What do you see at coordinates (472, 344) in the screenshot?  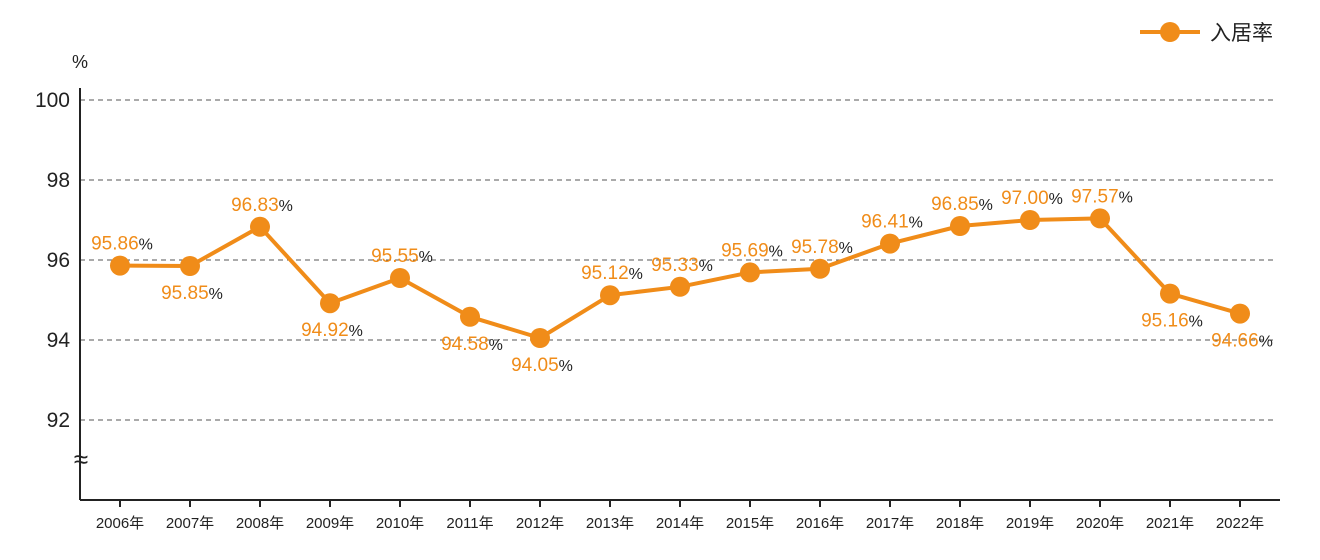 I see `data-label: 94.58%` at bounding box center [472, 344].